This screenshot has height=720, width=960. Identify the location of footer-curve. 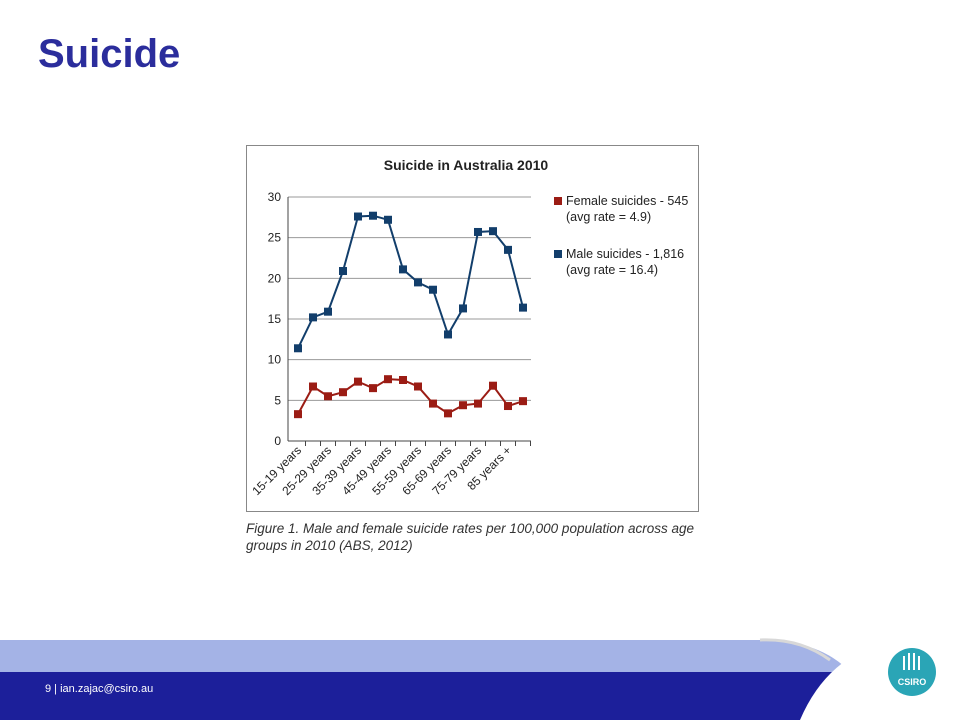
(880, 680).